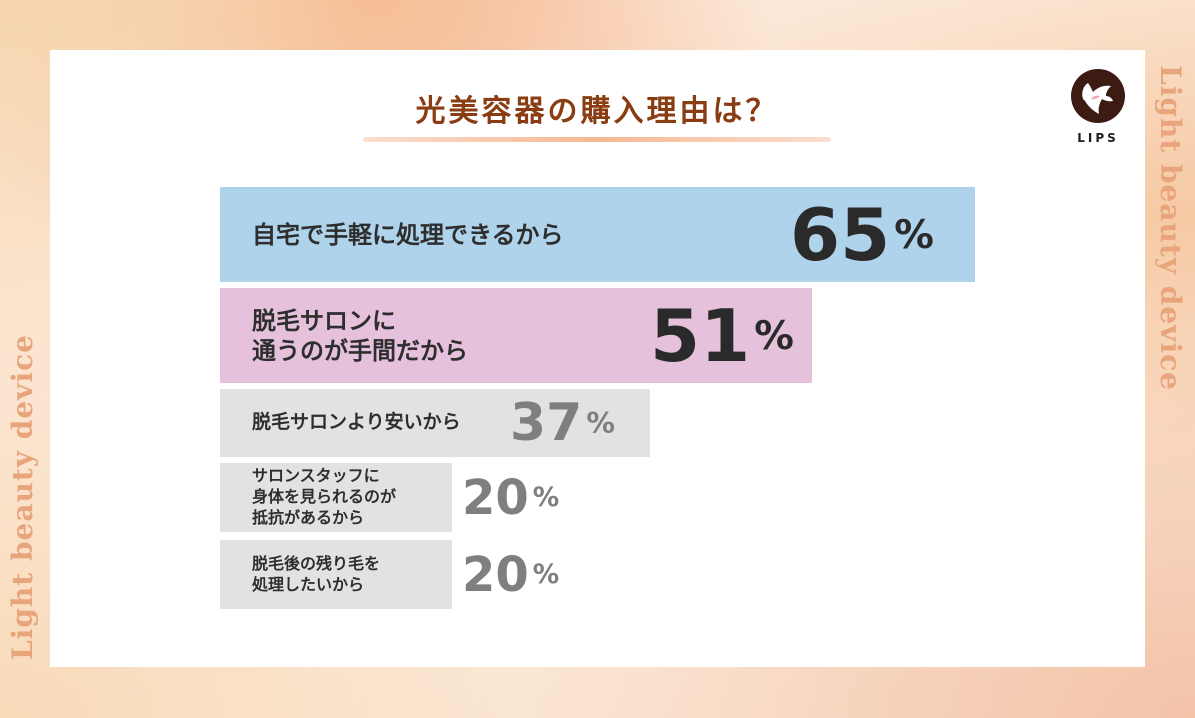 The width and height of the screenshot is (1195, 718). I want to click on bar-value-label: 51%, so click(722, 335).